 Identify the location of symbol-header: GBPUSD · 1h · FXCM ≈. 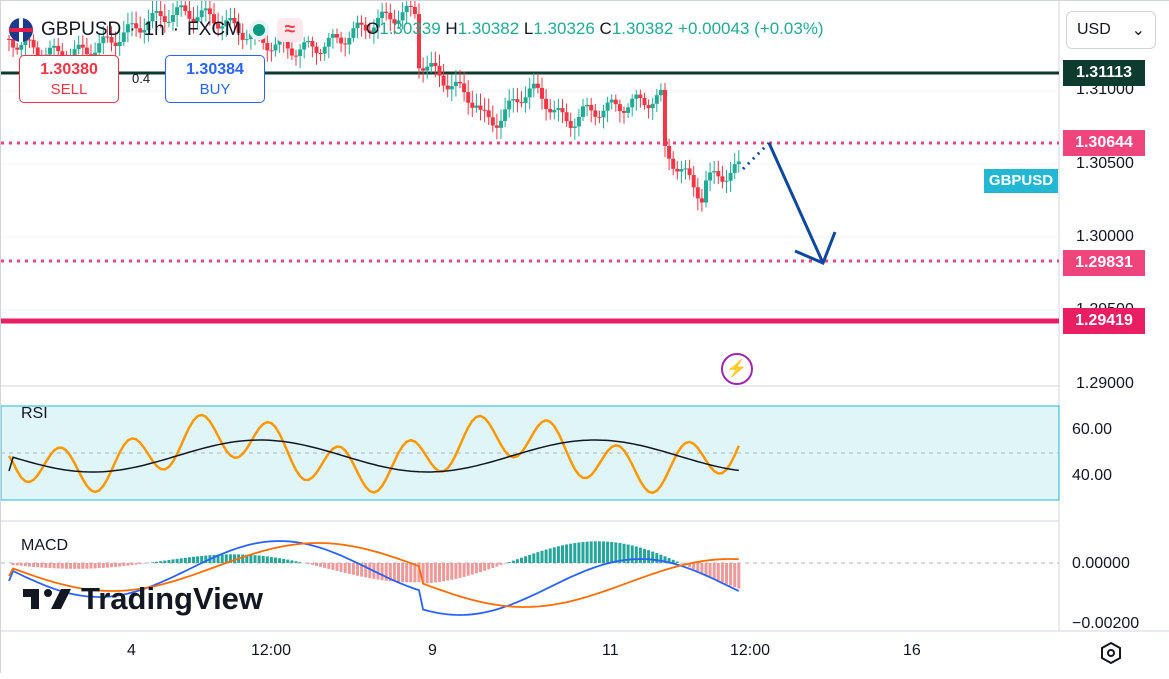
(156, 30).